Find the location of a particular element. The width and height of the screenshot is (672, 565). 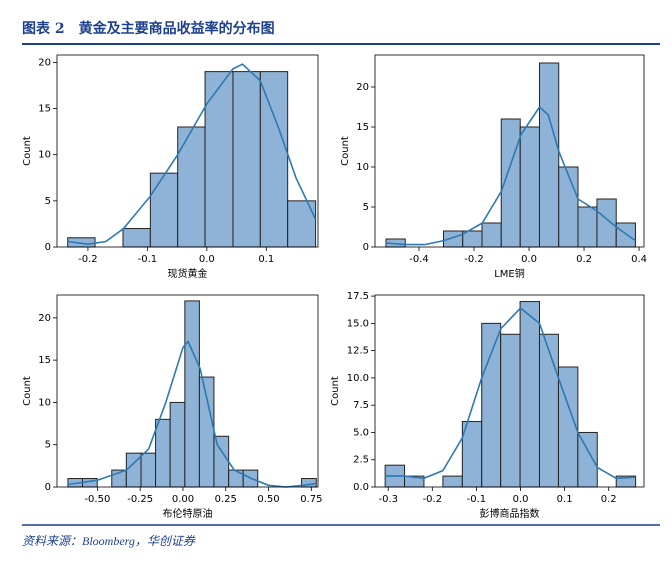

y-tick-label: 10.0 is located at coordinates (358, 378).